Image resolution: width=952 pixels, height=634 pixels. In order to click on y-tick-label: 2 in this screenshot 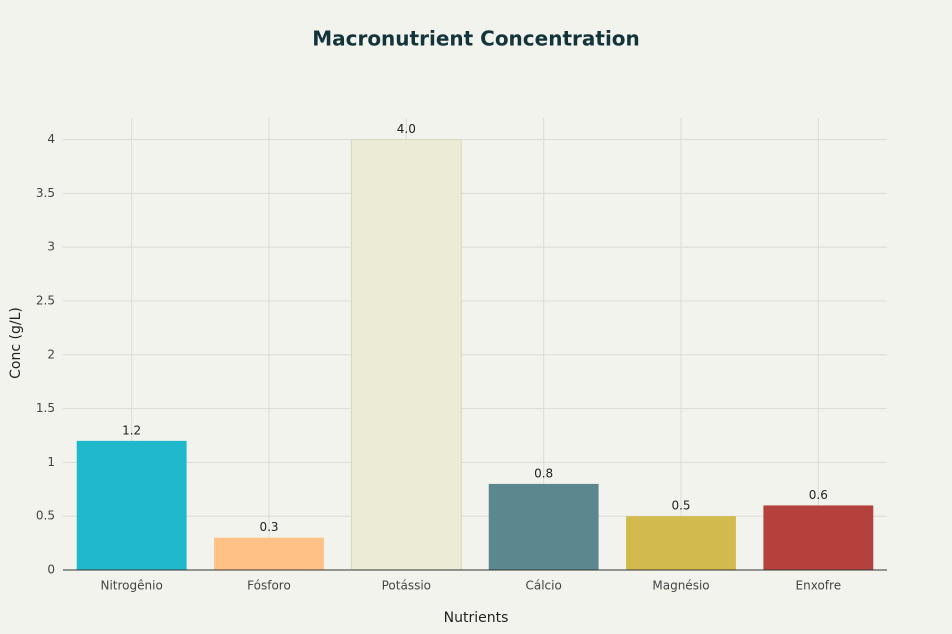, I will do `click(51, 354)`.